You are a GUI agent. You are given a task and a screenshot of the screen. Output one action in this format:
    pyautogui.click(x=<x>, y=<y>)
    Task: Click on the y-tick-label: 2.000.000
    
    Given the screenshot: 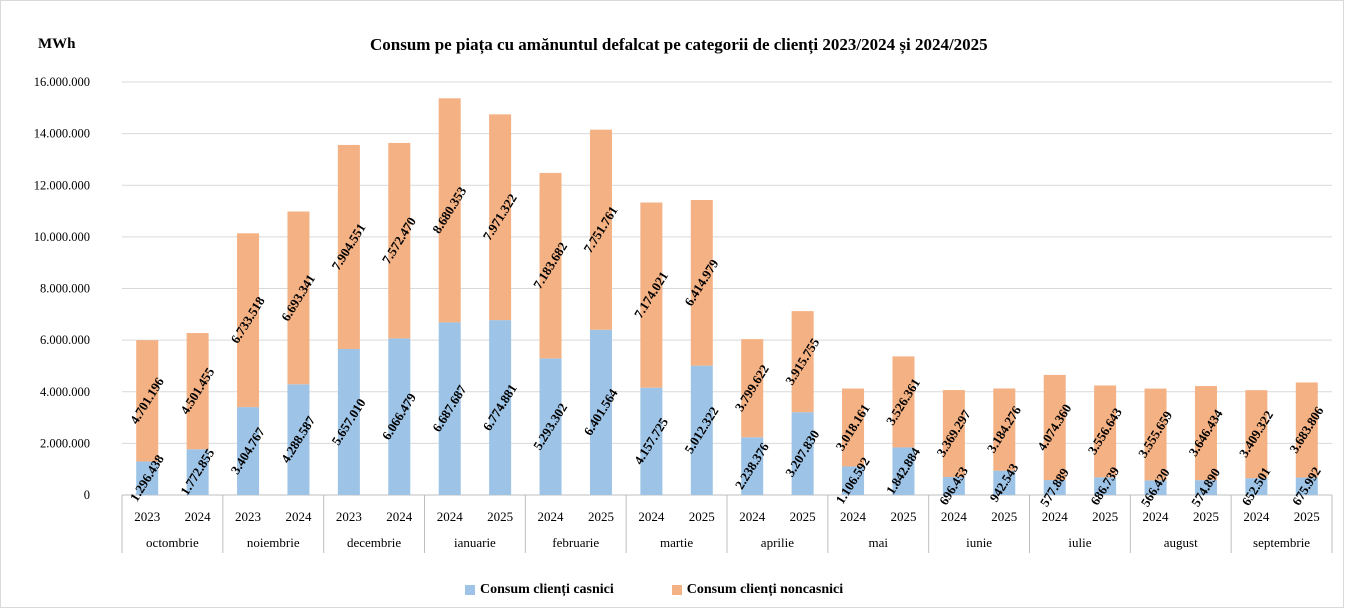 What is the action you would take?
    pyautogui.click(x=65, y=443)
    